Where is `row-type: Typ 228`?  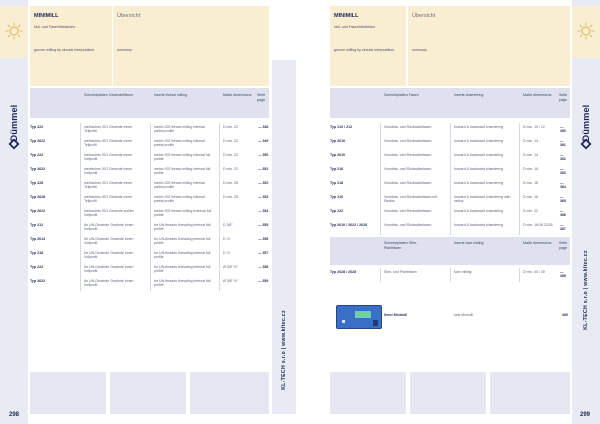
row-type: Typ 228 is located at coordinates (37, 183).